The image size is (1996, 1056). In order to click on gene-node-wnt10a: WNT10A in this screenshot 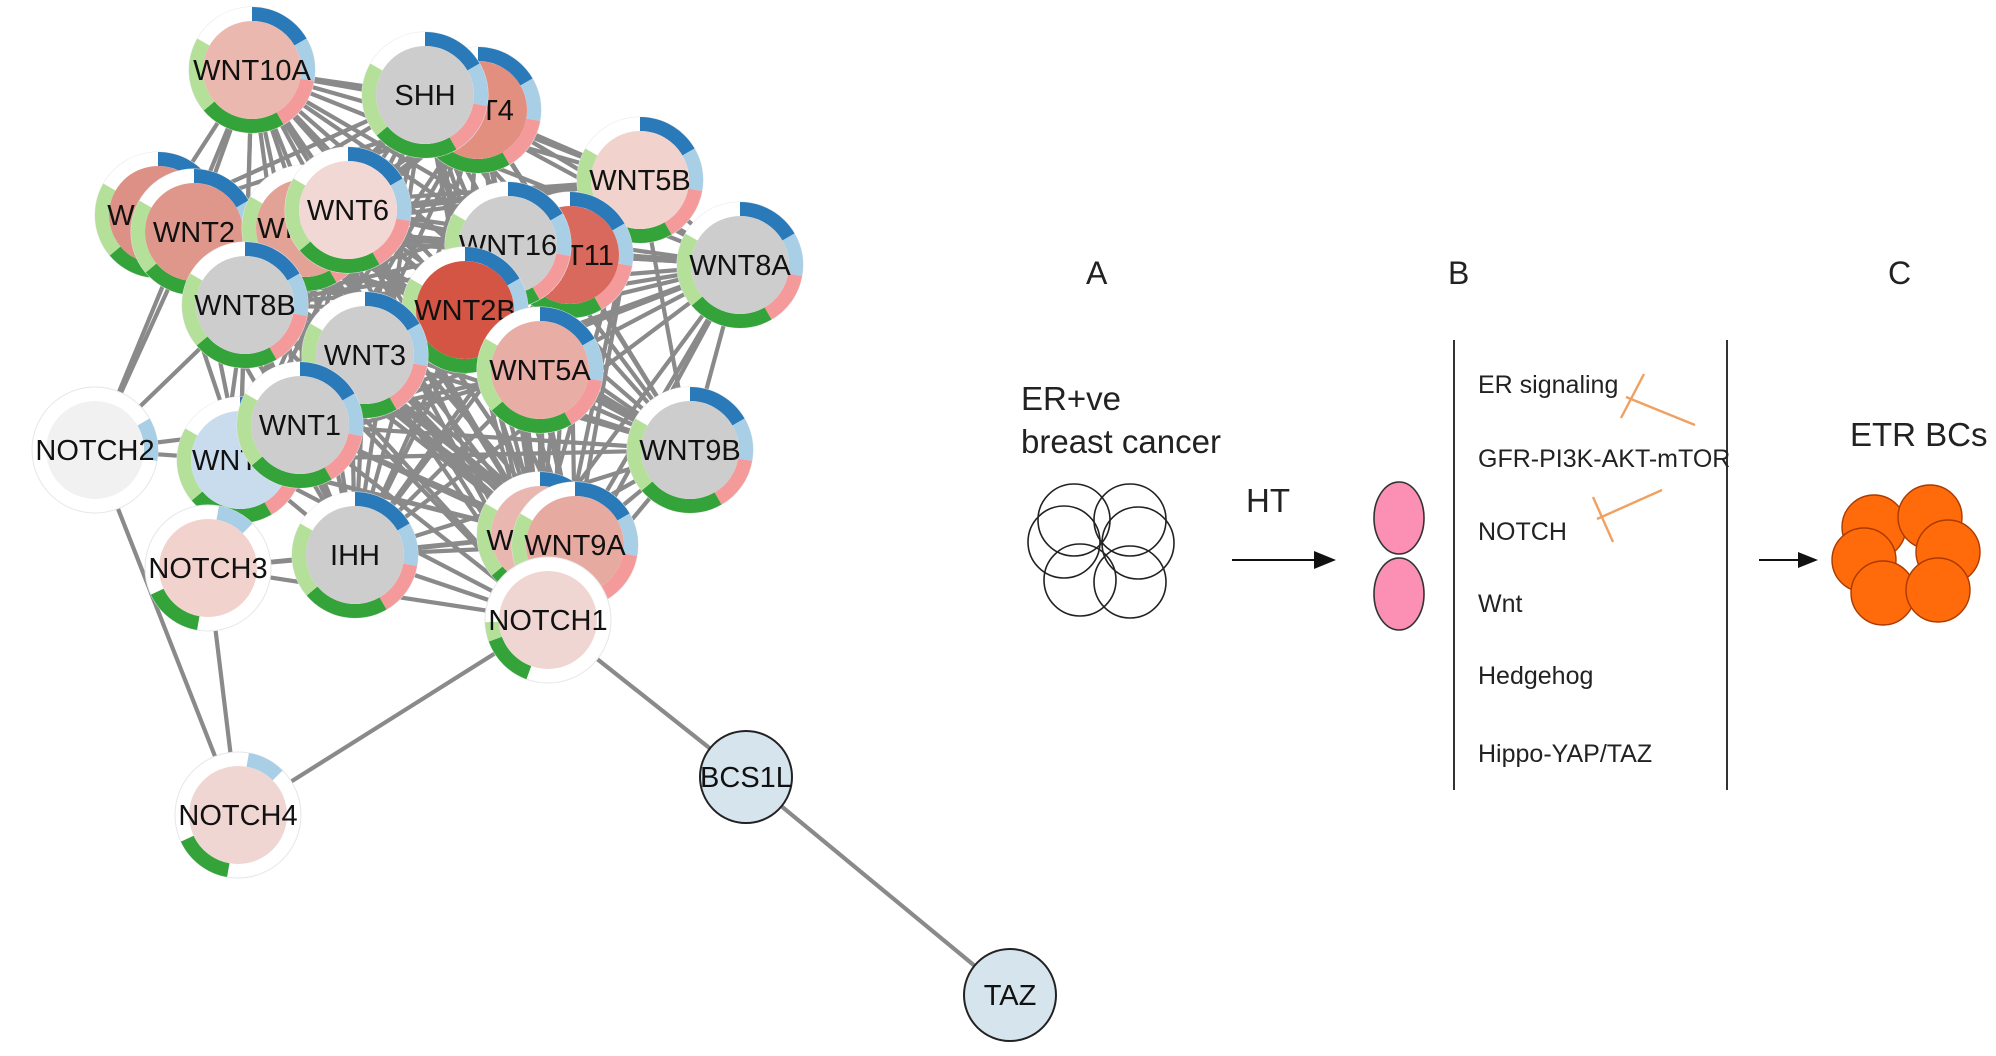, I will do `click(252, 70)`.